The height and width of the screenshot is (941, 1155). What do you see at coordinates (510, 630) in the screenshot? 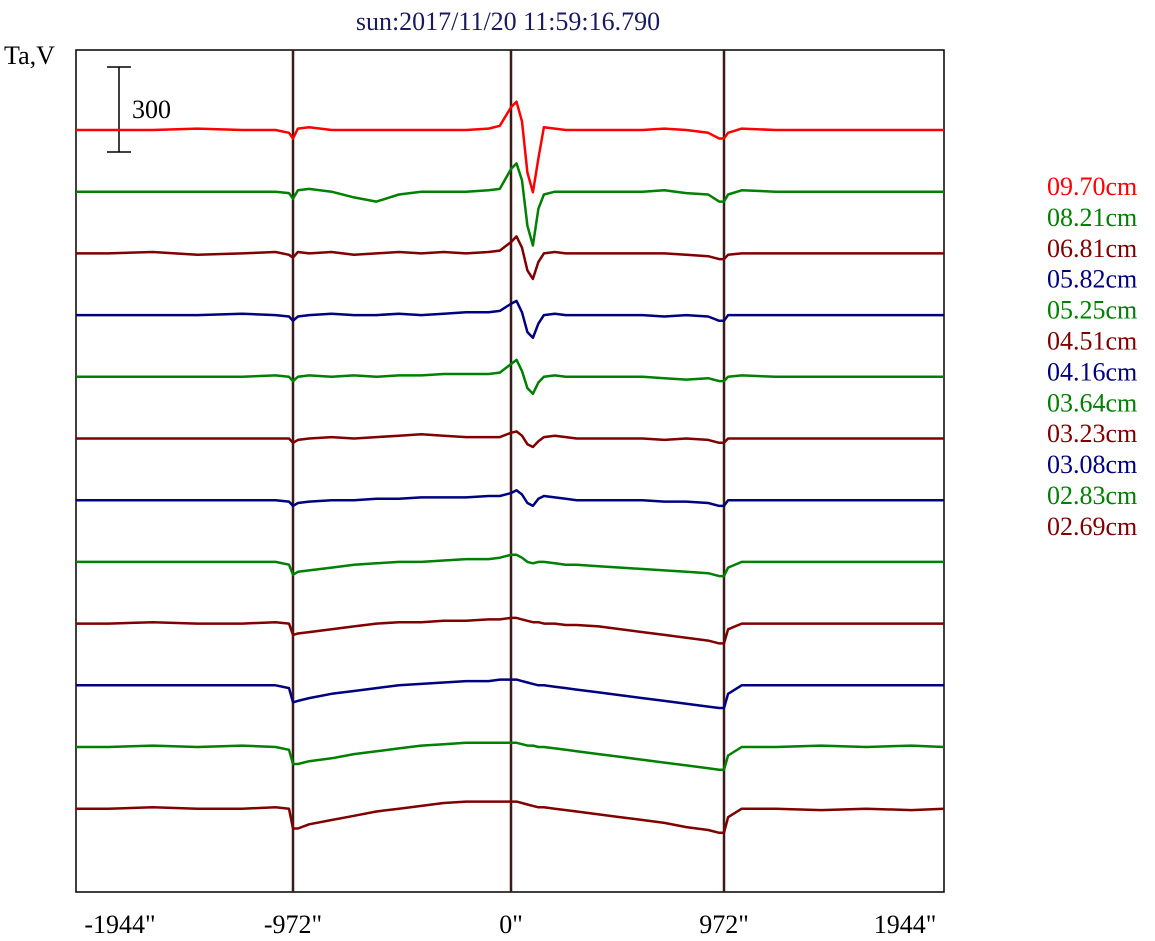
I see `series-line-03.23cm` at bounding box center [510, 630].